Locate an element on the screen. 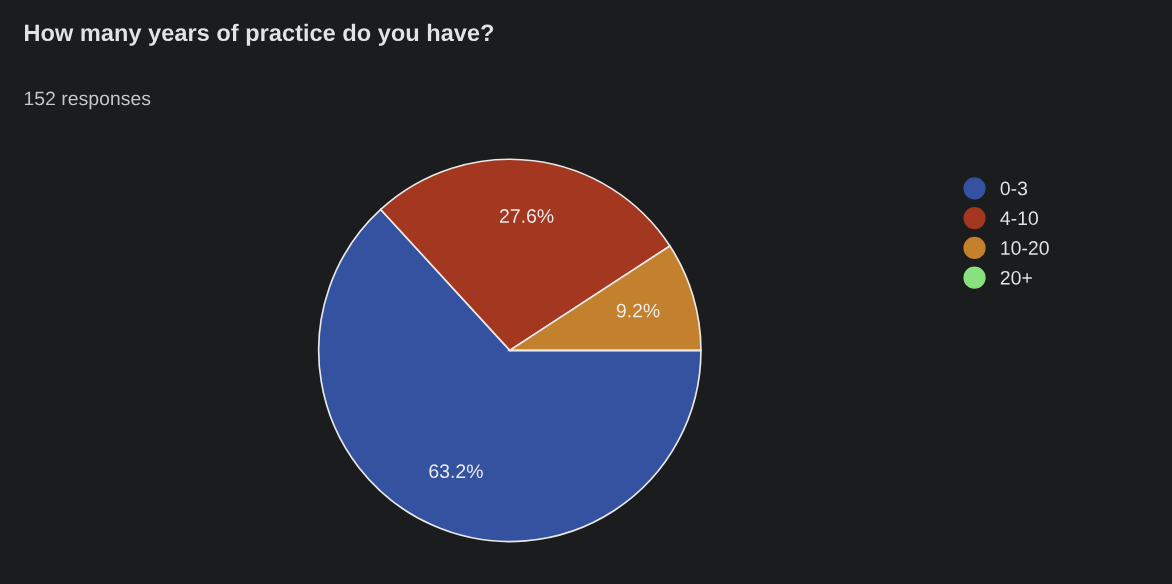 The image size is (1172, 584). data-label: 9.2% is located at coordinates (638, 310).